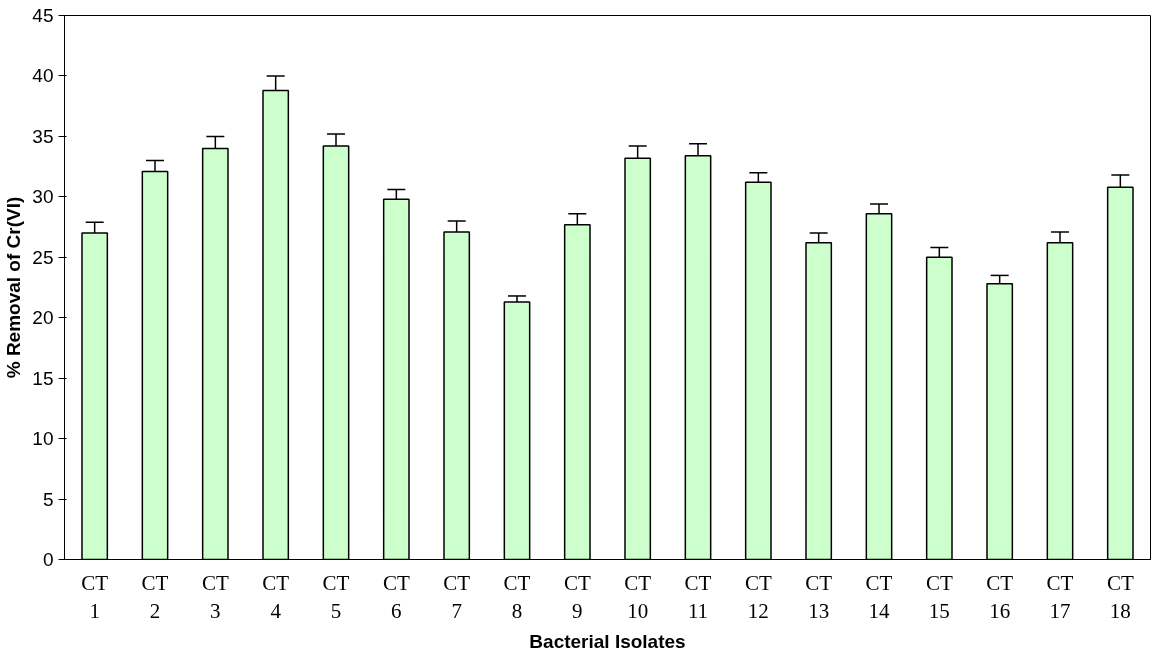 Image resolution: width=1166 pixels, height=659 pixels. I want to click on y-tick-label: 20, so click(43, 318).